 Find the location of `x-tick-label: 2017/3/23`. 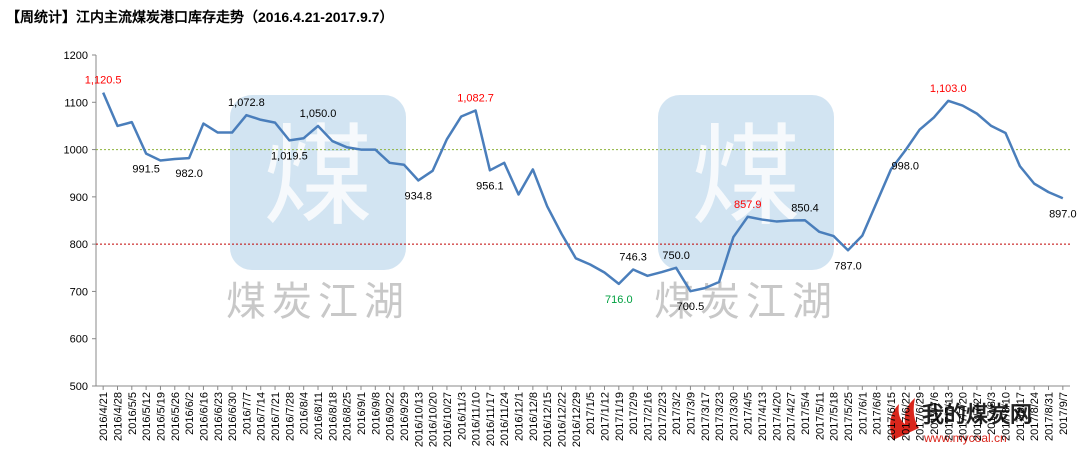

x-tick-label: 2017/3/23 is located at coordinates (720, 416).